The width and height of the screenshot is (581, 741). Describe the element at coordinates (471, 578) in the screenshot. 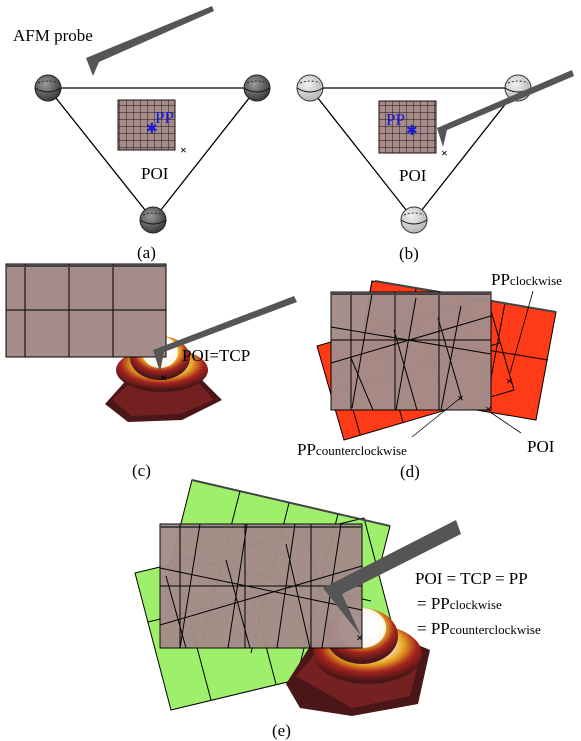

I see `equivalence-line-1: POI = TCP = PP` at that location.